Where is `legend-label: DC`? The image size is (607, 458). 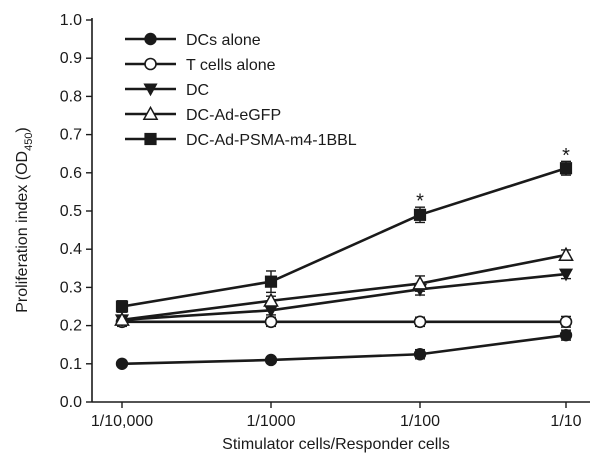
legend-label: DC is located at coordinates (197, 90).